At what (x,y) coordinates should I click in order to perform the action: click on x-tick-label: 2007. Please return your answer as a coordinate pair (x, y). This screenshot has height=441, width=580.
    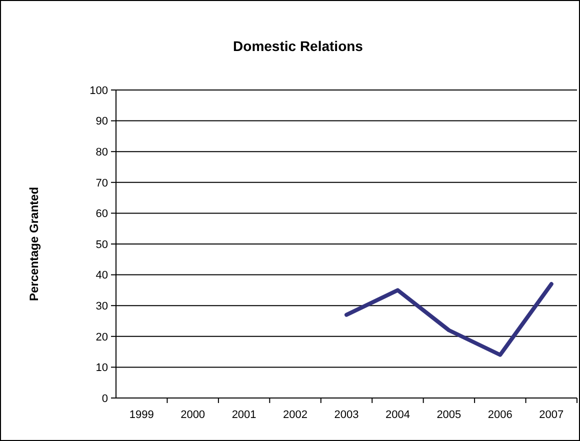
    Looking at the image, I should click on (551, 415).